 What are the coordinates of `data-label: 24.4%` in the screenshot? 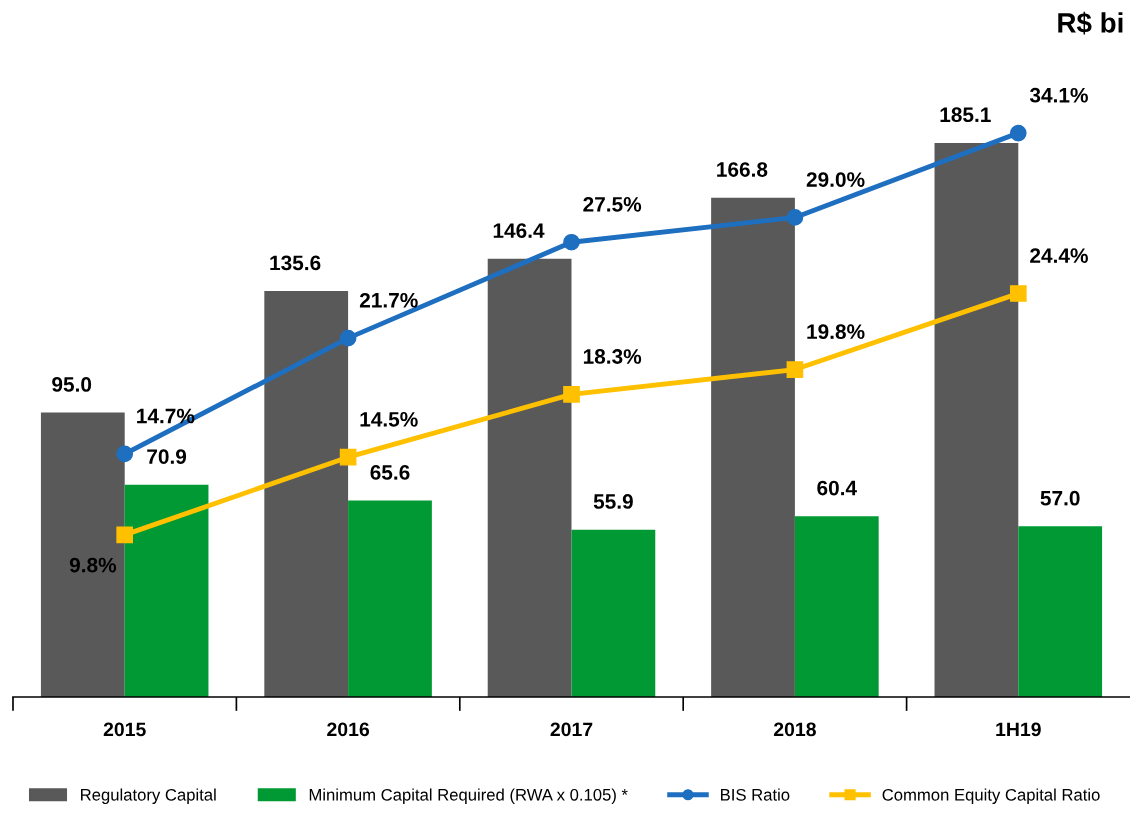 It's located at (1059, 255).